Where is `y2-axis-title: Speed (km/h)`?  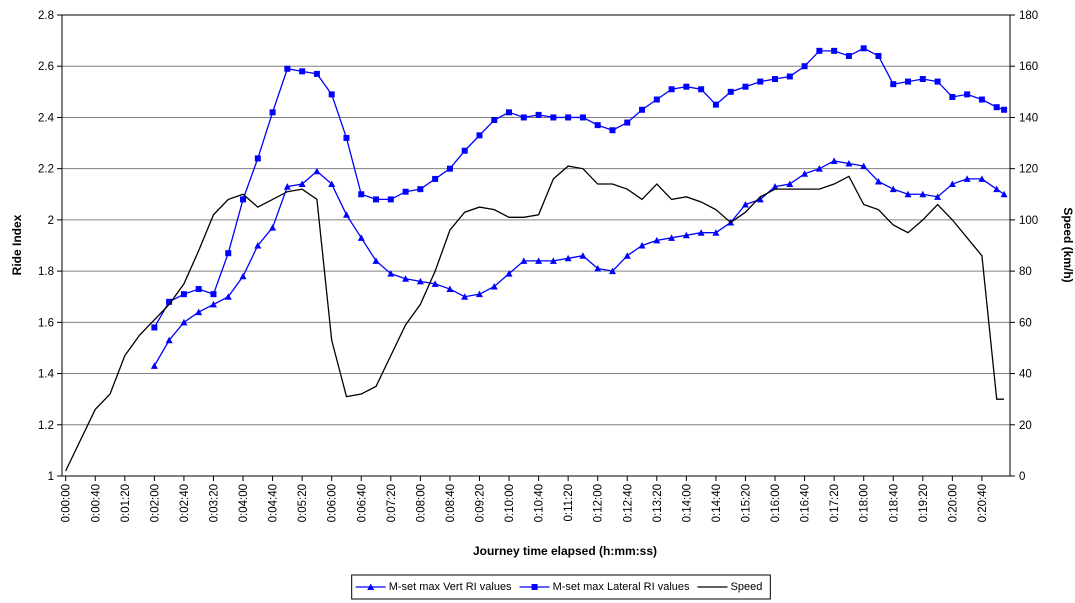 y2-axis-title: Speed (km/h) is located at coordinates (1068, 244).